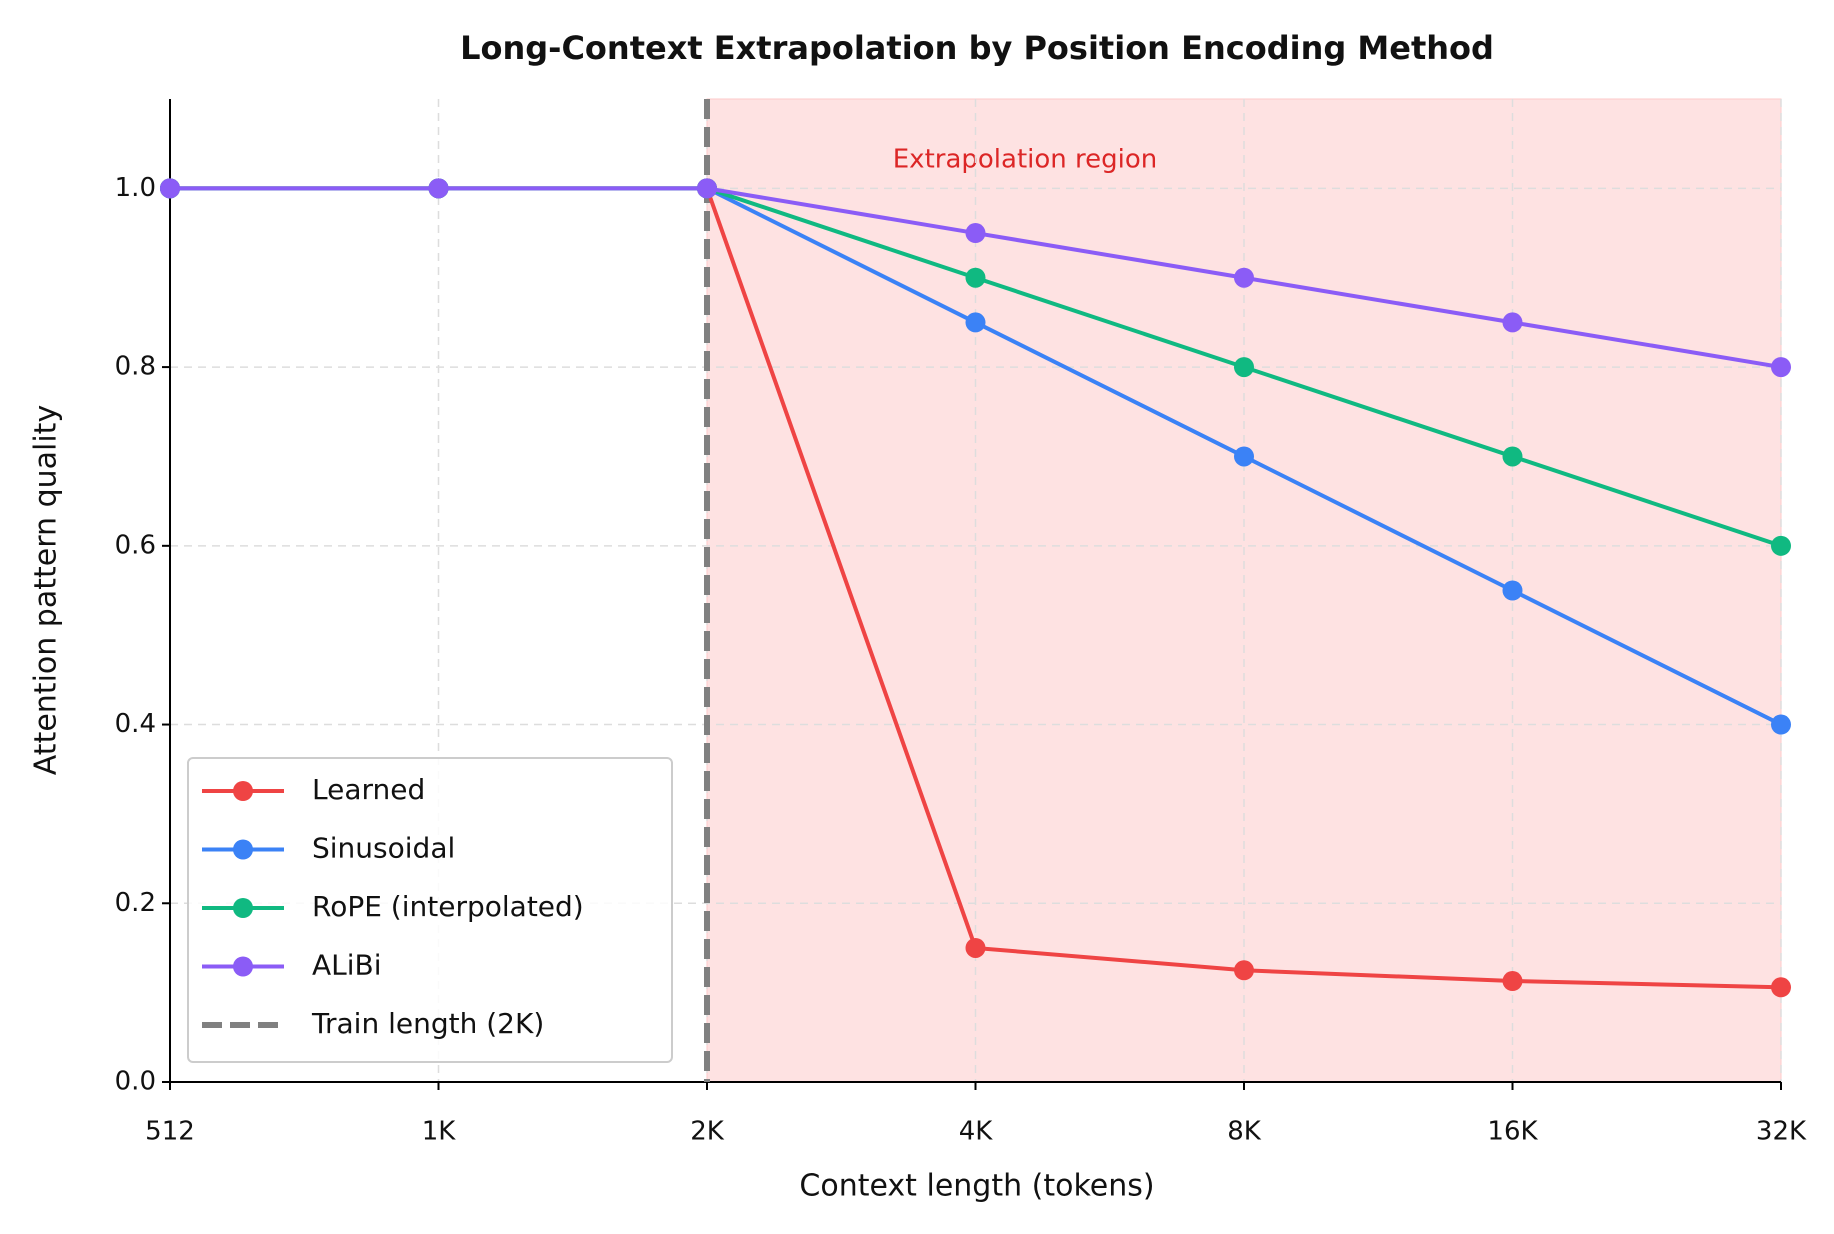 The image size is (1834, 1234). I want to click on x-tick-label: 2K, so click(707, 1132).